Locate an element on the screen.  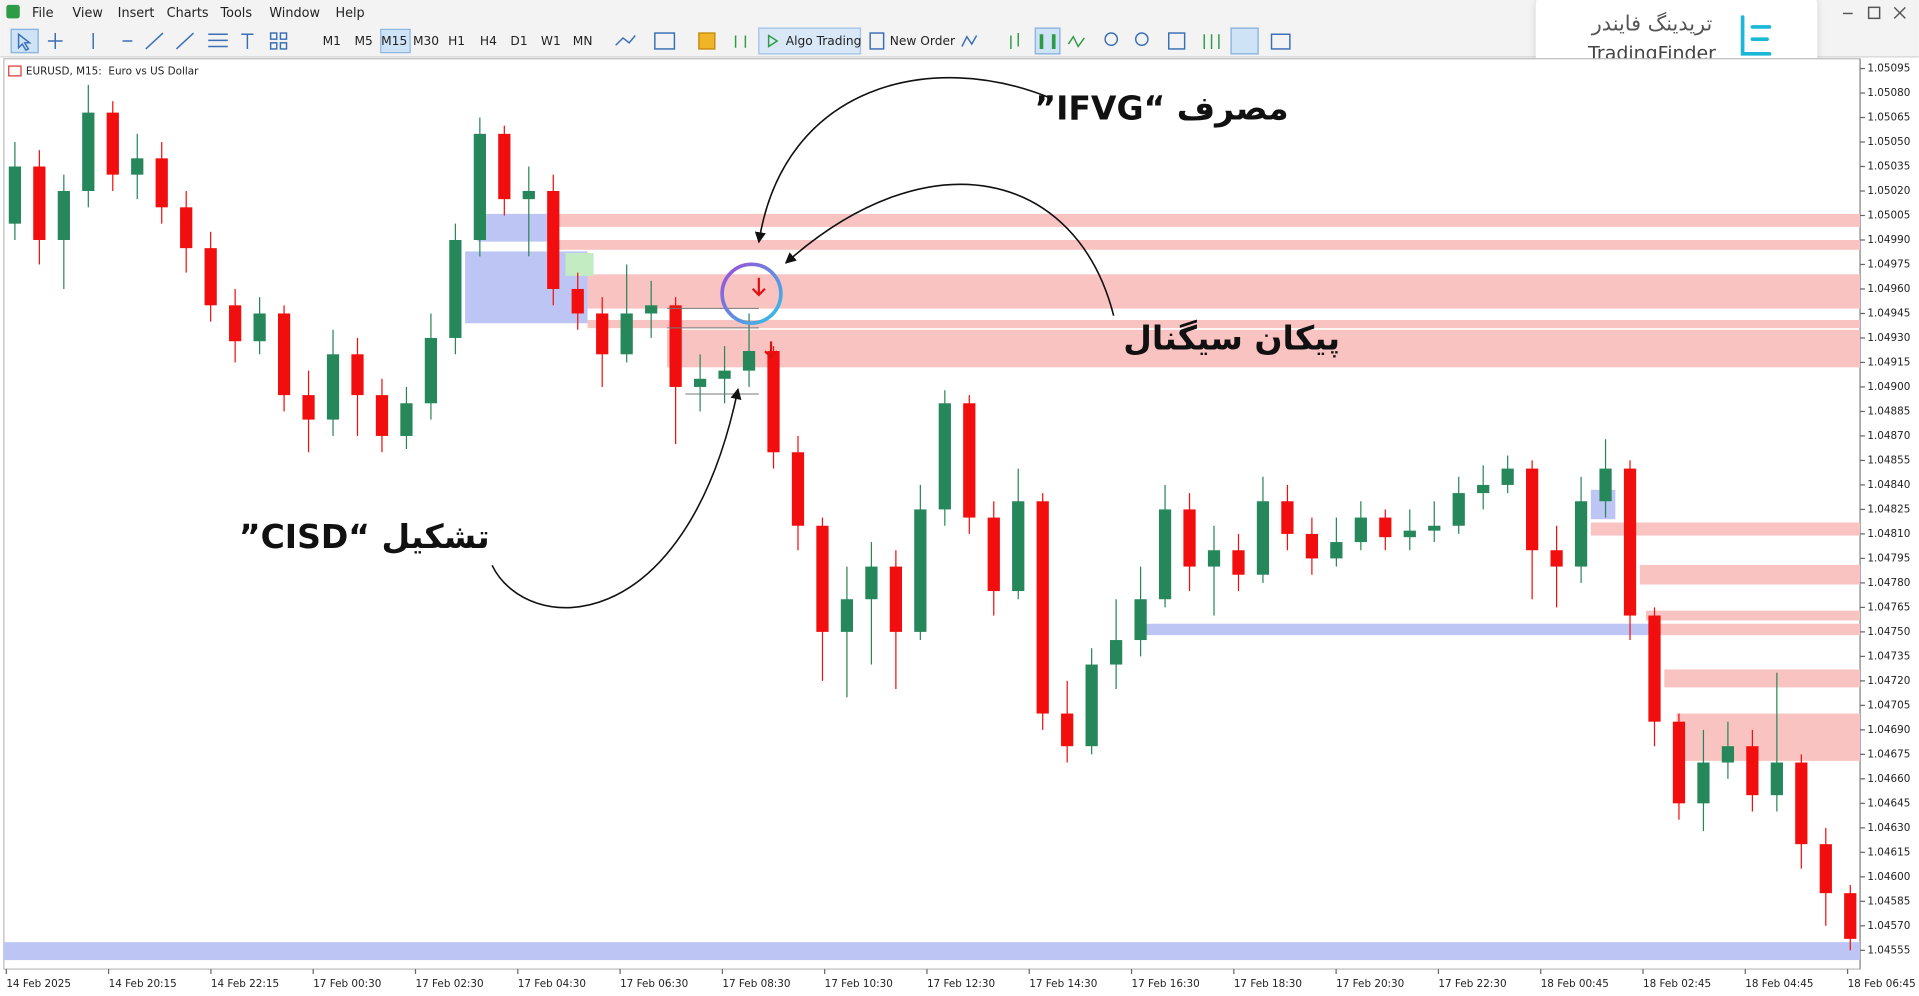
menu-item: Tools is located at coordinates (235, 13).